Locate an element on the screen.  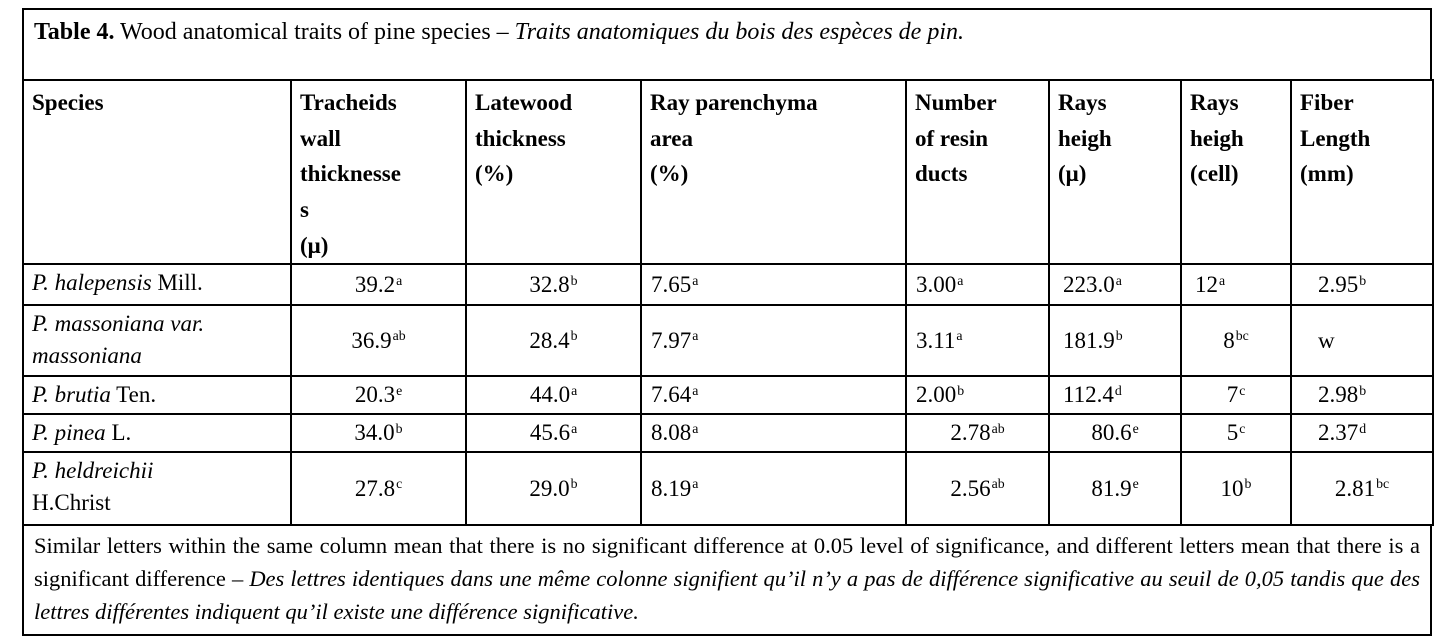
species-cell: P. halepensis Mill. is located at coordinates (157, 285).